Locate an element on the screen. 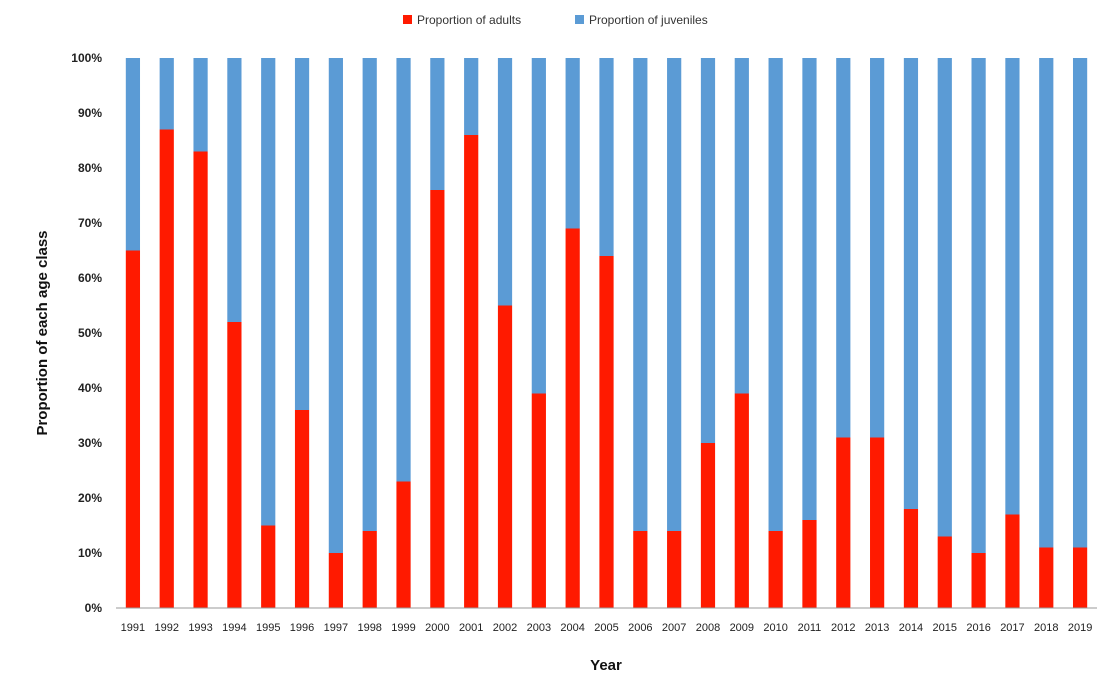  x-tick-label: 2010 is located at coordinates (775, 628).